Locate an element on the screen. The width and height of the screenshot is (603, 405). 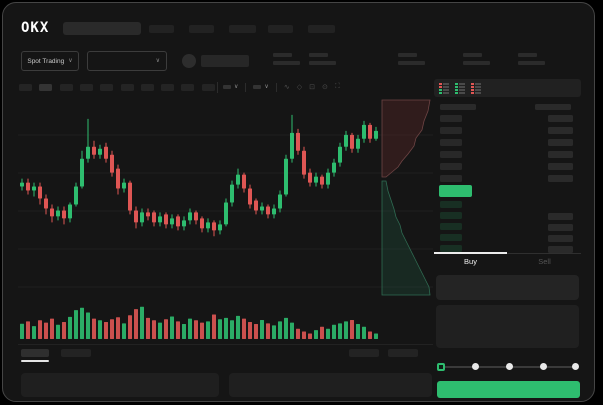
bottom-tab-active-underline is located at coordinates (35, 361).